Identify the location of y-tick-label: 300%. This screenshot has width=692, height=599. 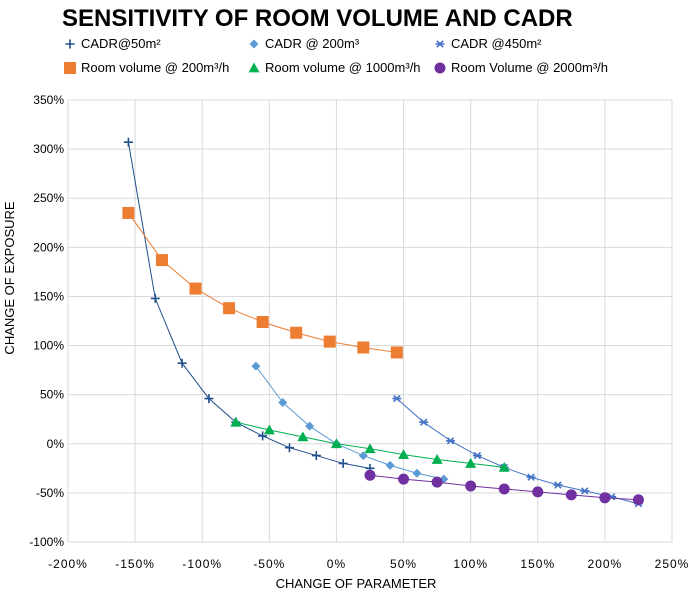
(48, 149).